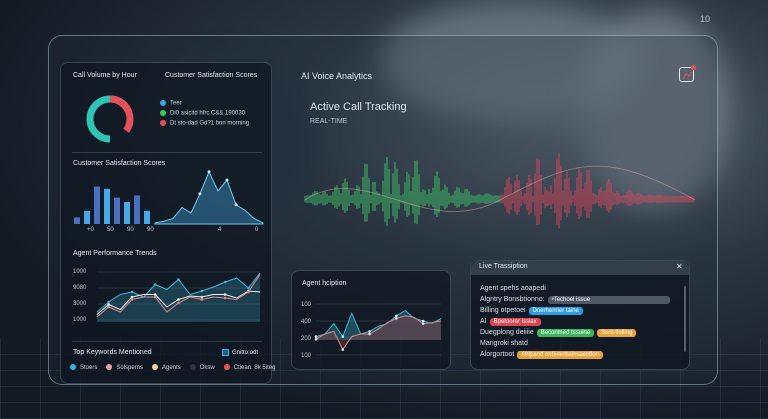  What do you see at coordinates (210, 123) in the screenshot?
I see `legend-label: Dt sto-dad Gd?1 bon morning` at bounding box center [210, 123].